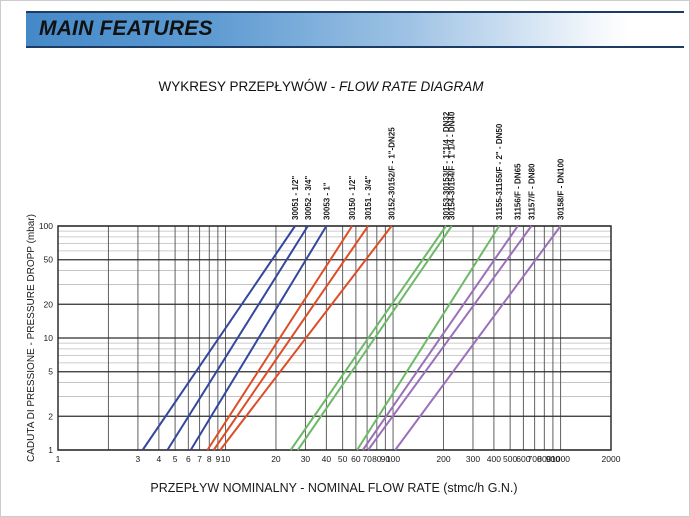  What do you see at coordinates (49, 260) in the screenshot?
I see `y-tick-label: 50` at bounding box center [49, 260].